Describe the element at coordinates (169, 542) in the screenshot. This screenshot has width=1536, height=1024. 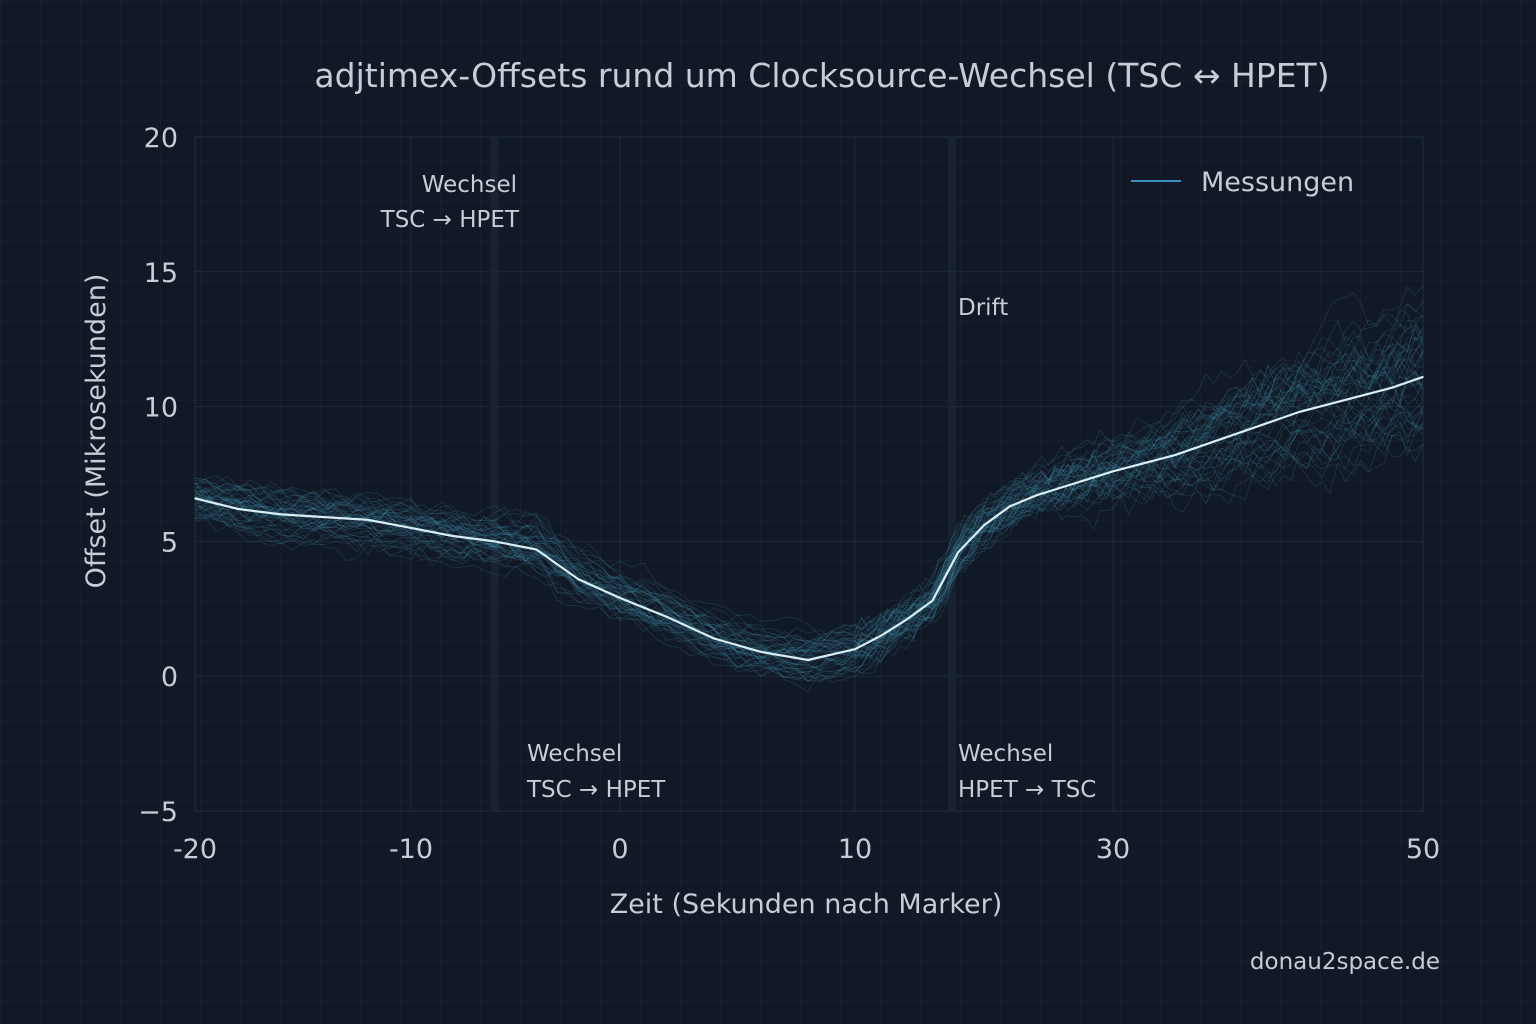
I see `y-tick-label: 5` at that location.